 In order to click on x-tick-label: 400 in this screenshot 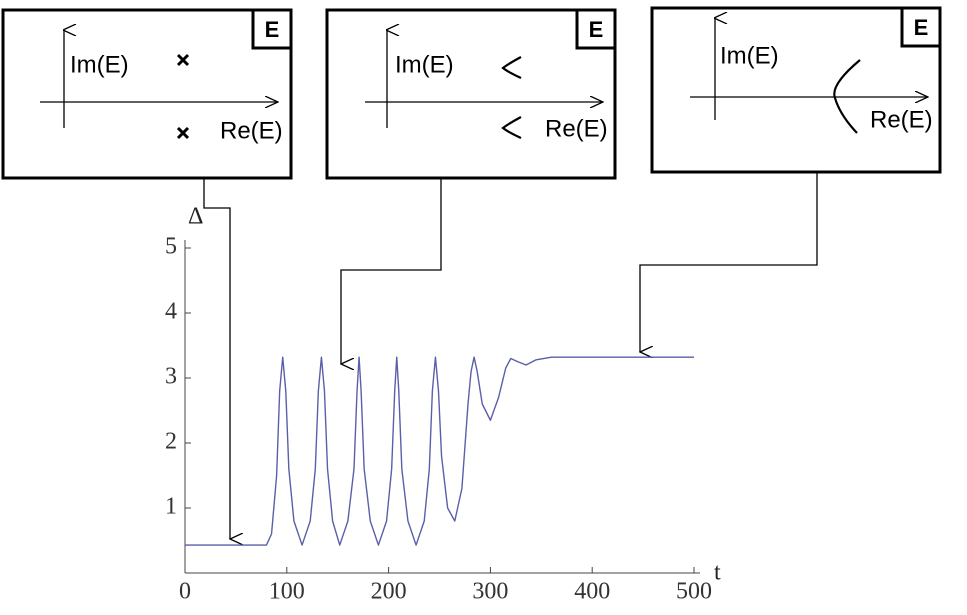, I will do `click(592, 592)`.